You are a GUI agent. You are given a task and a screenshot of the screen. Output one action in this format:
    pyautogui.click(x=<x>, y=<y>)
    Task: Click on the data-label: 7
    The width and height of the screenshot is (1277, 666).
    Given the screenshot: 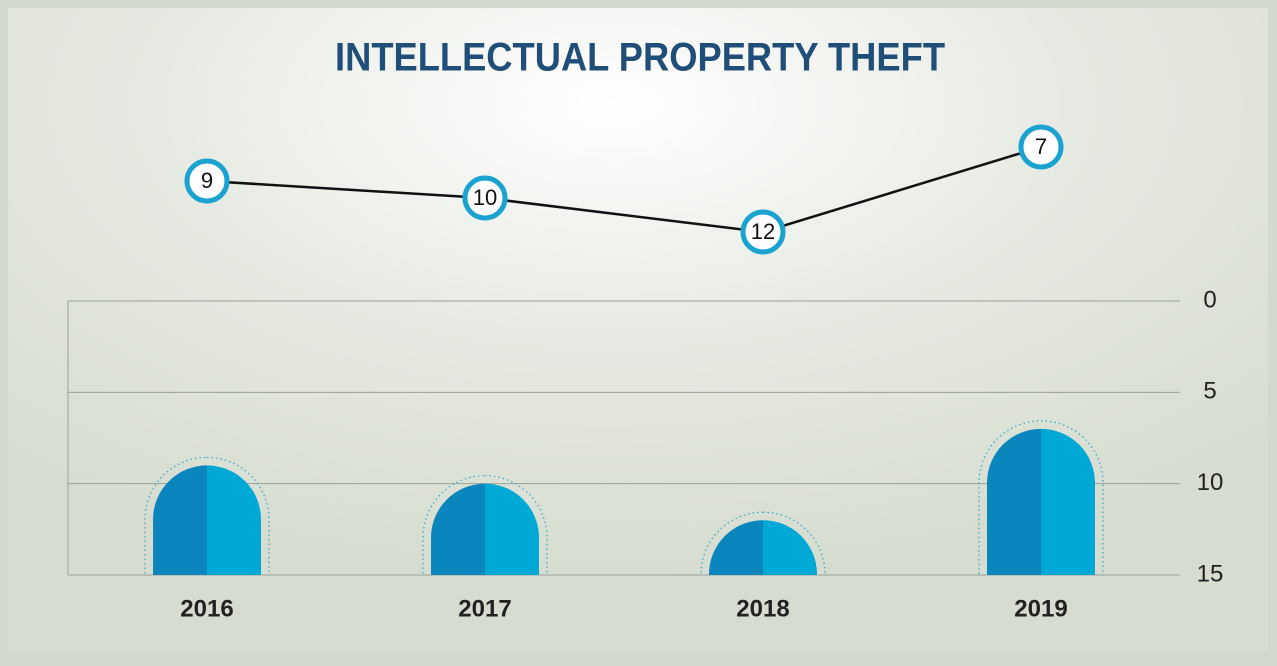 What is the action you would take?
    pyautogui.click(x=1041, y=146)
    